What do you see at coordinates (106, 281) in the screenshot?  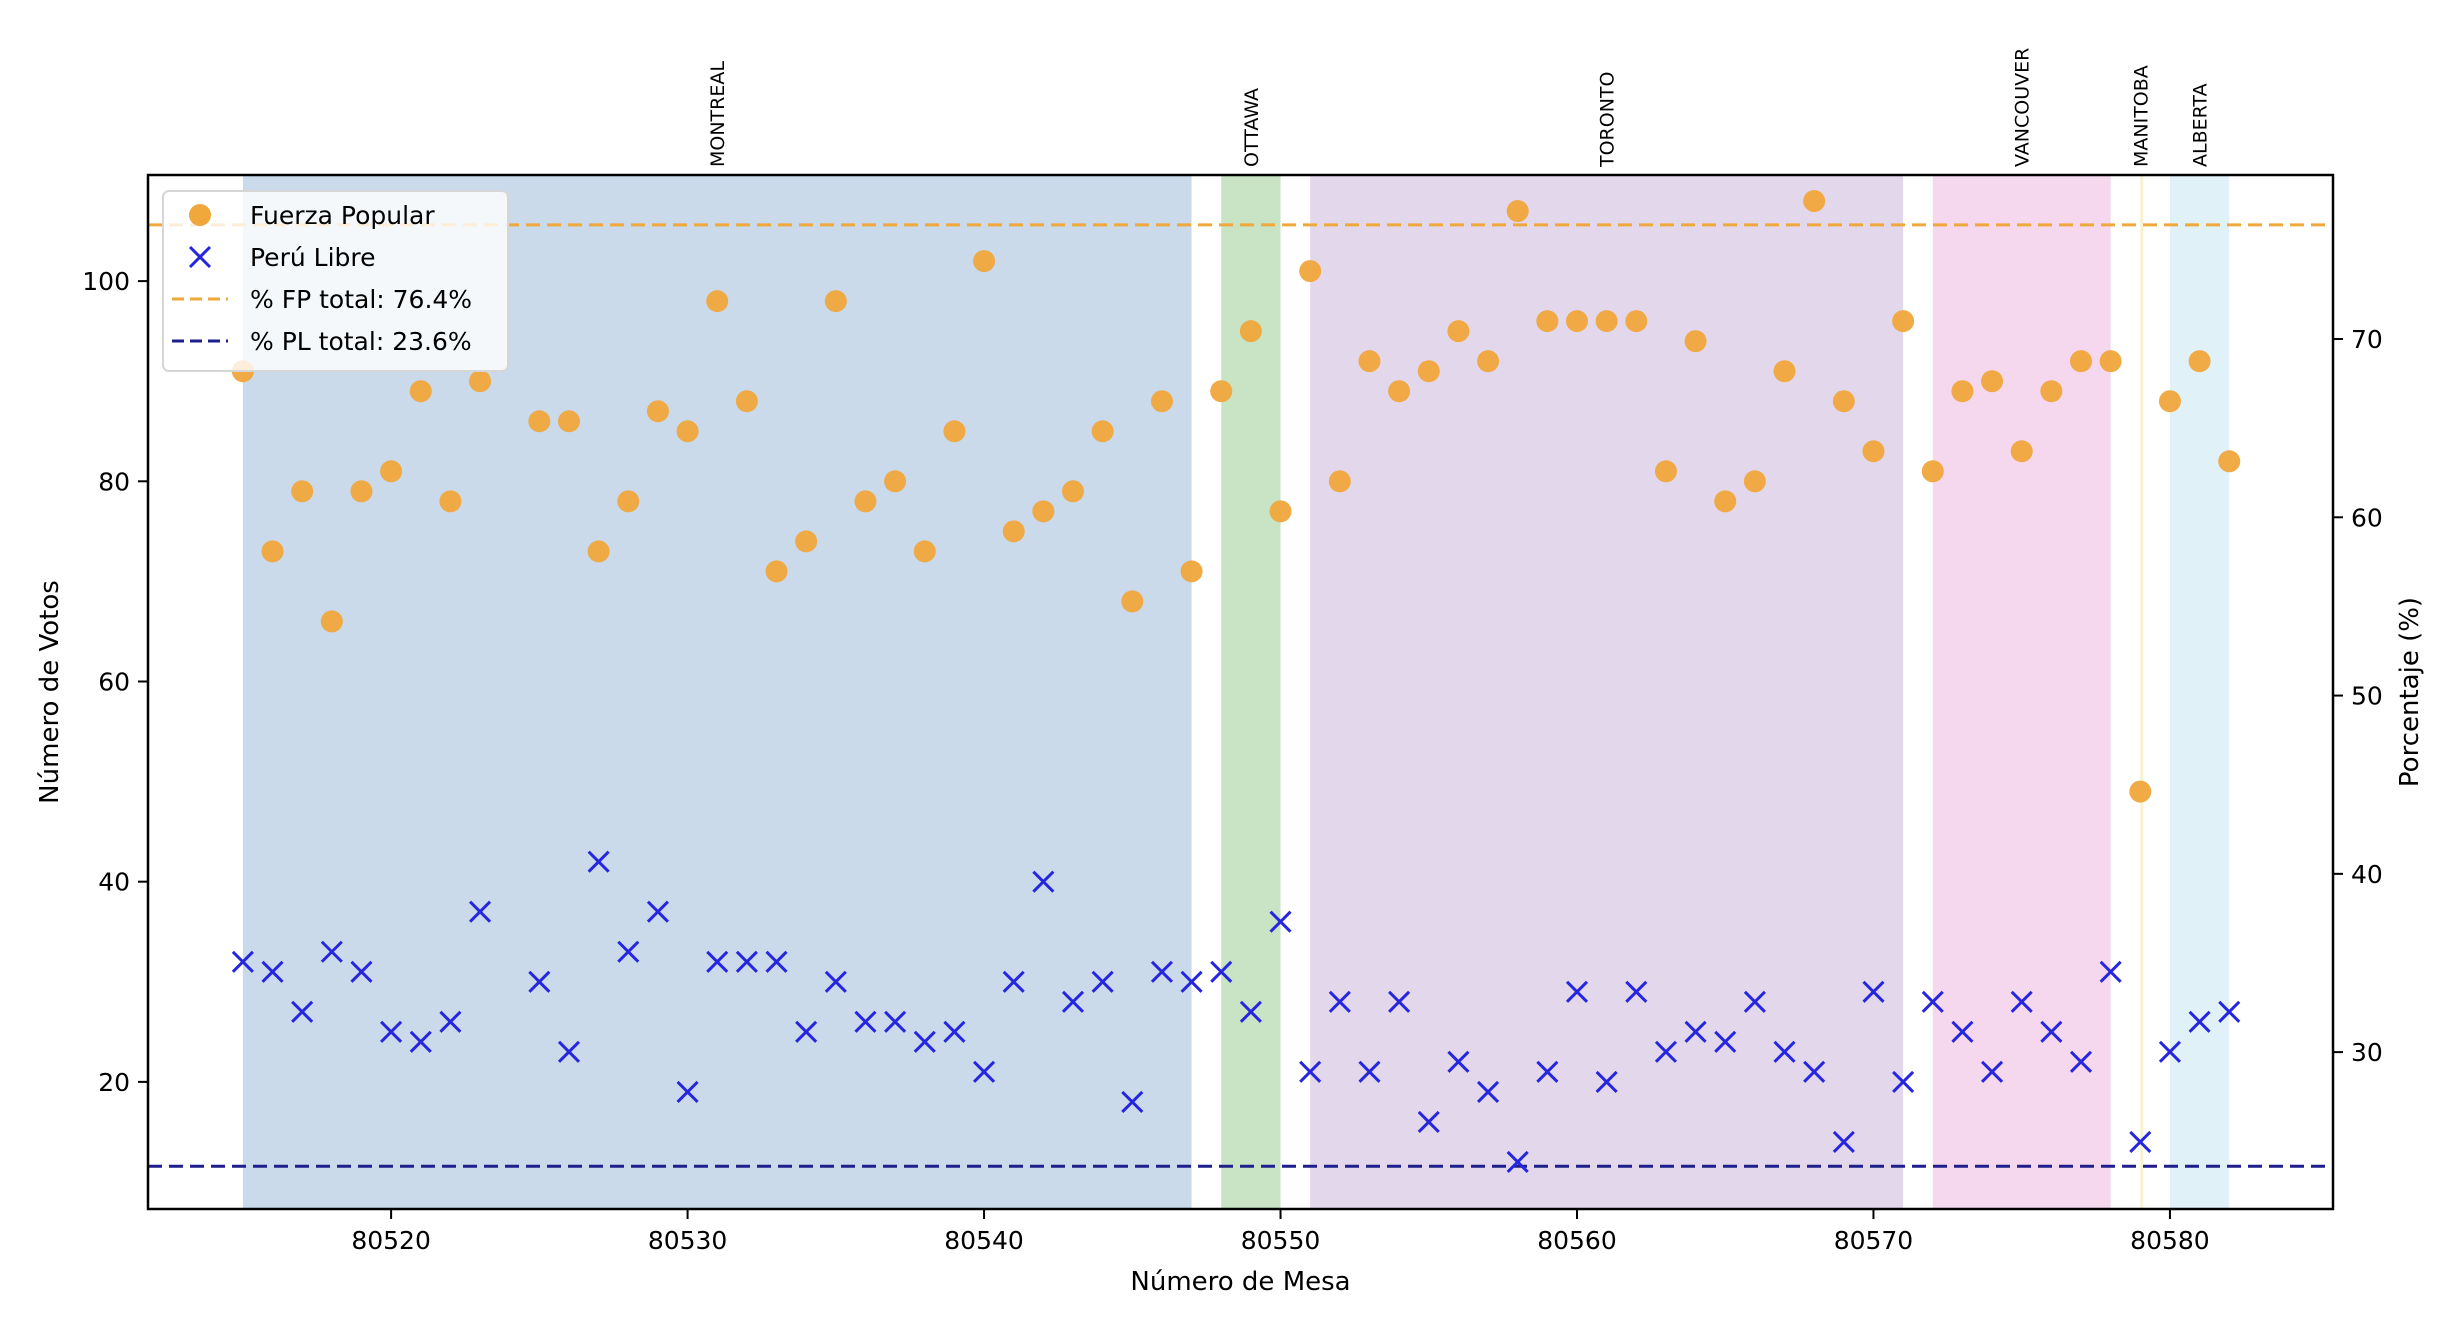 I see `y-tick-label: 100` at bounding box center [106, 281].